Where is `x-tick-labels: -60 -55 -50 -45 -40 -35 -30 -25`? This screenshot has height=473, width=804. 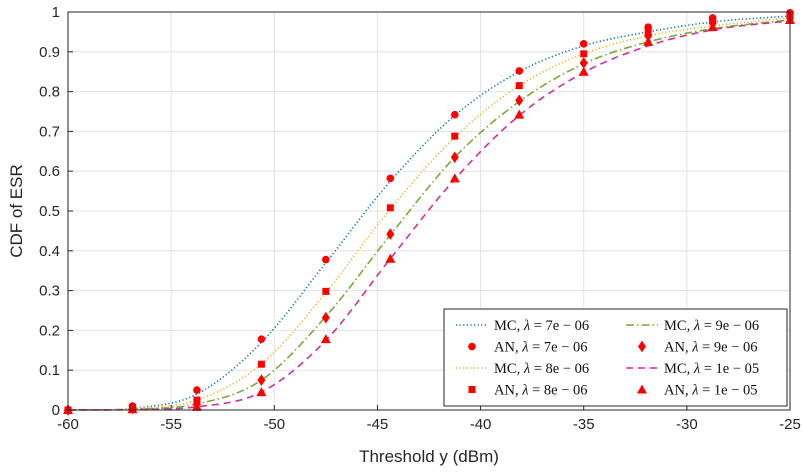
x-tick-labels: -60 -55 -50 -45 -40 -35 -30 -25 is located at coordinates (429, 424).